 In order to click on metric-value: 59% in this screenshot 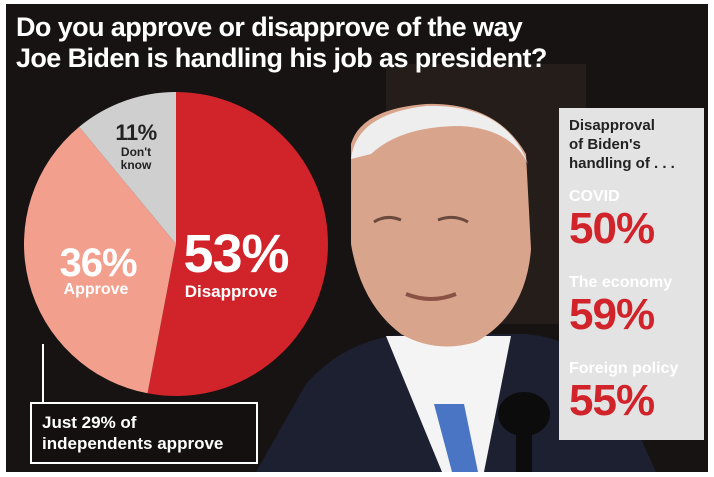, I will do `click(612, 314)`.